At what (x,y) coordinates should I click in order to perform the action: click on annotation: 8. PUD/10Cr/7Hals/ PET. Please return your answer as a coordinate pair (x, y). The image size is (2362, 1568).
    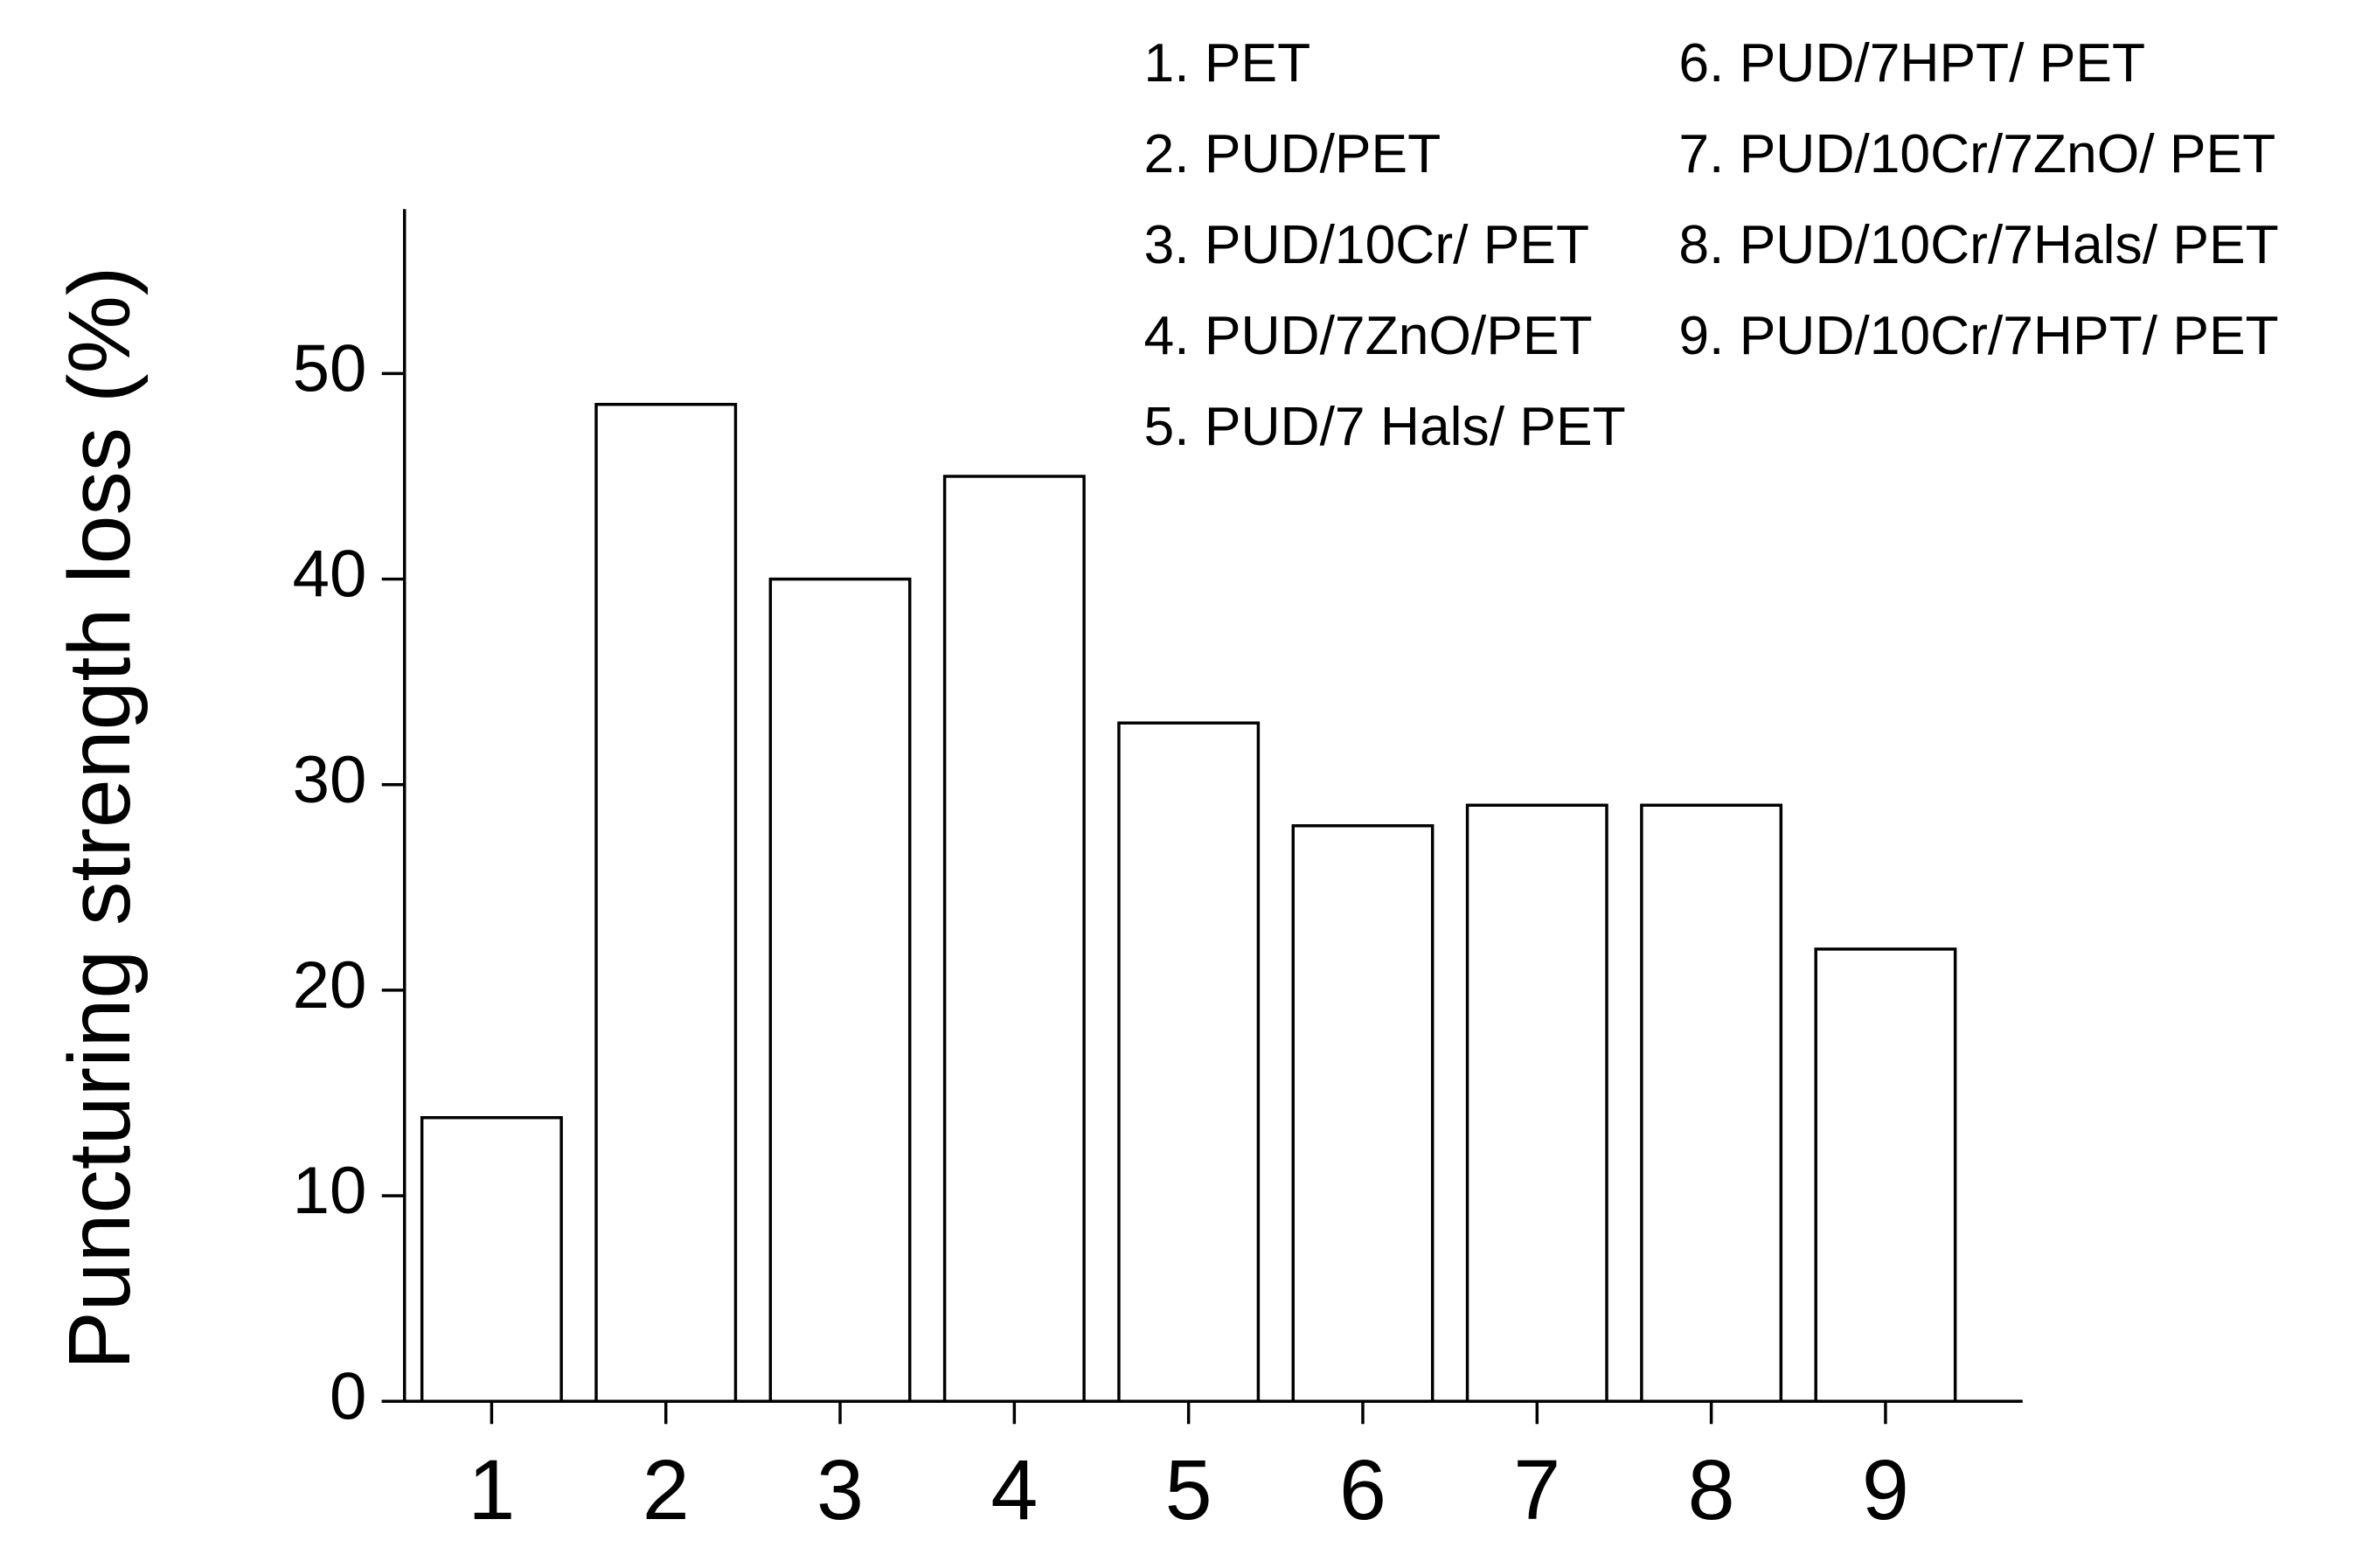
    Looking at the image, I should click on (1978, 245).